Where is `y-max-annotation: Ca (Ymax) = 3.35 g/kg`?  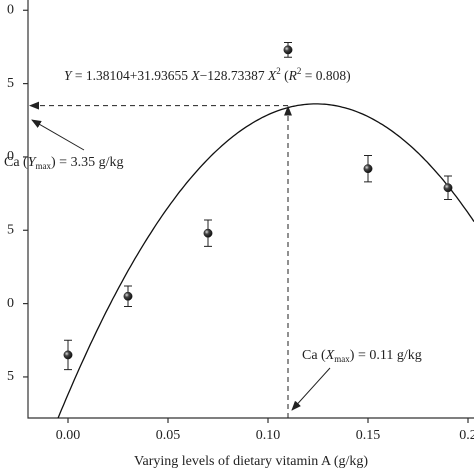
y-max-annotation: Ca (Ymax) = 3.35 g/kg is located at coordinates (63, 163).